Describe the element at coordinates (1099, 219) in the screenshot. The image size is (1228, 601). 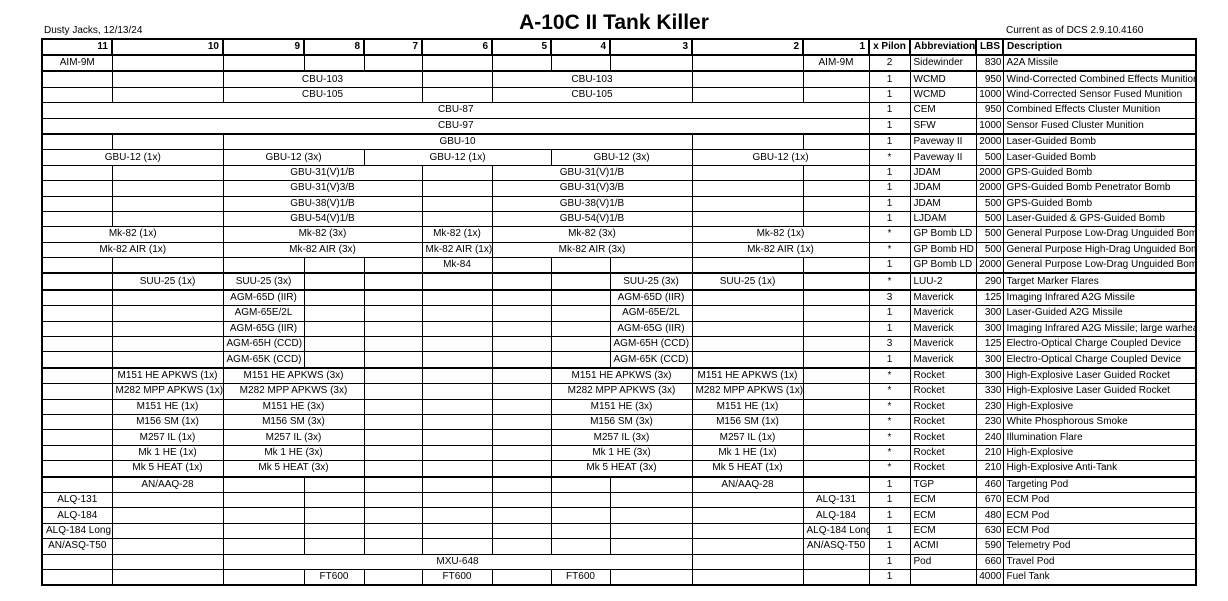
I see `description: Laser-Guided & GPS-Guided Bomb` at that location.